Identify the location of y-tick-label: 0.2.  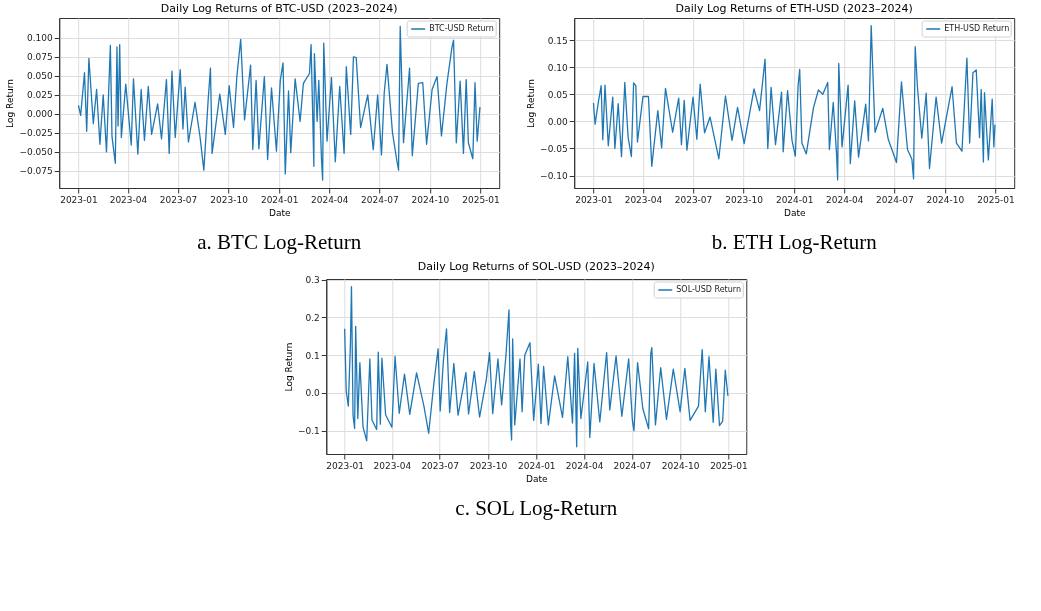
(312, 317).